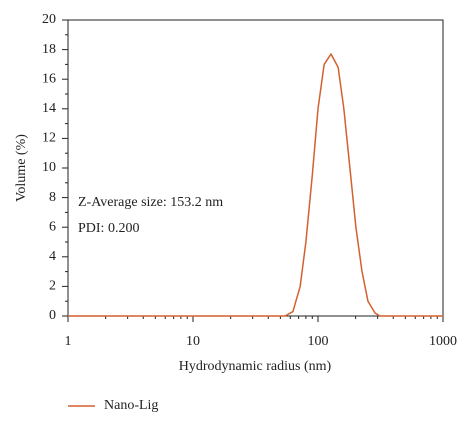  What do you see at coordinates (443, 341) in the screenshot?
I see `x-tick-label: 1000` at bounding box center [443, 341].